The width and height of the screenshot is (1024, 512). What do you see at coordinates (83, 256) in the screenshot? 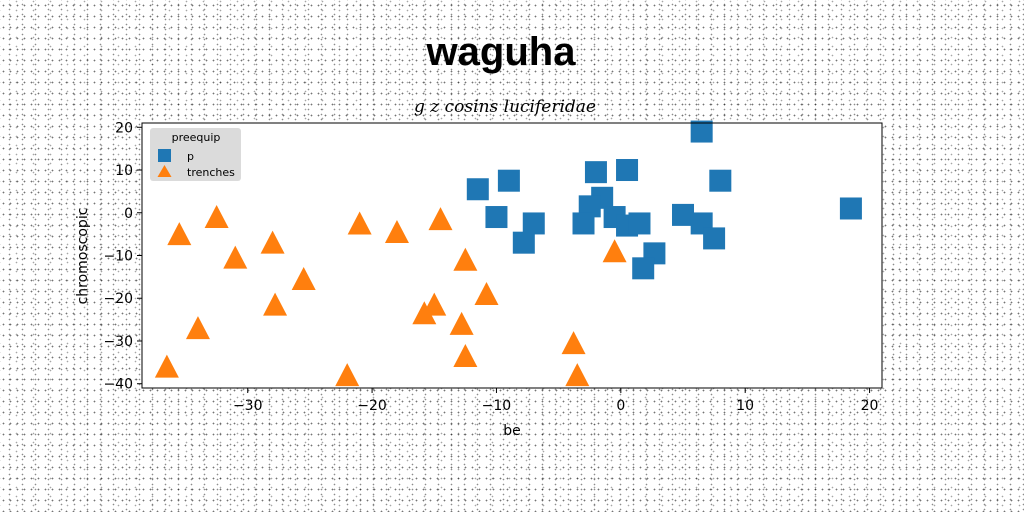
I see `y-axis-label: chromoscopic` at bounding box center [83, 256].